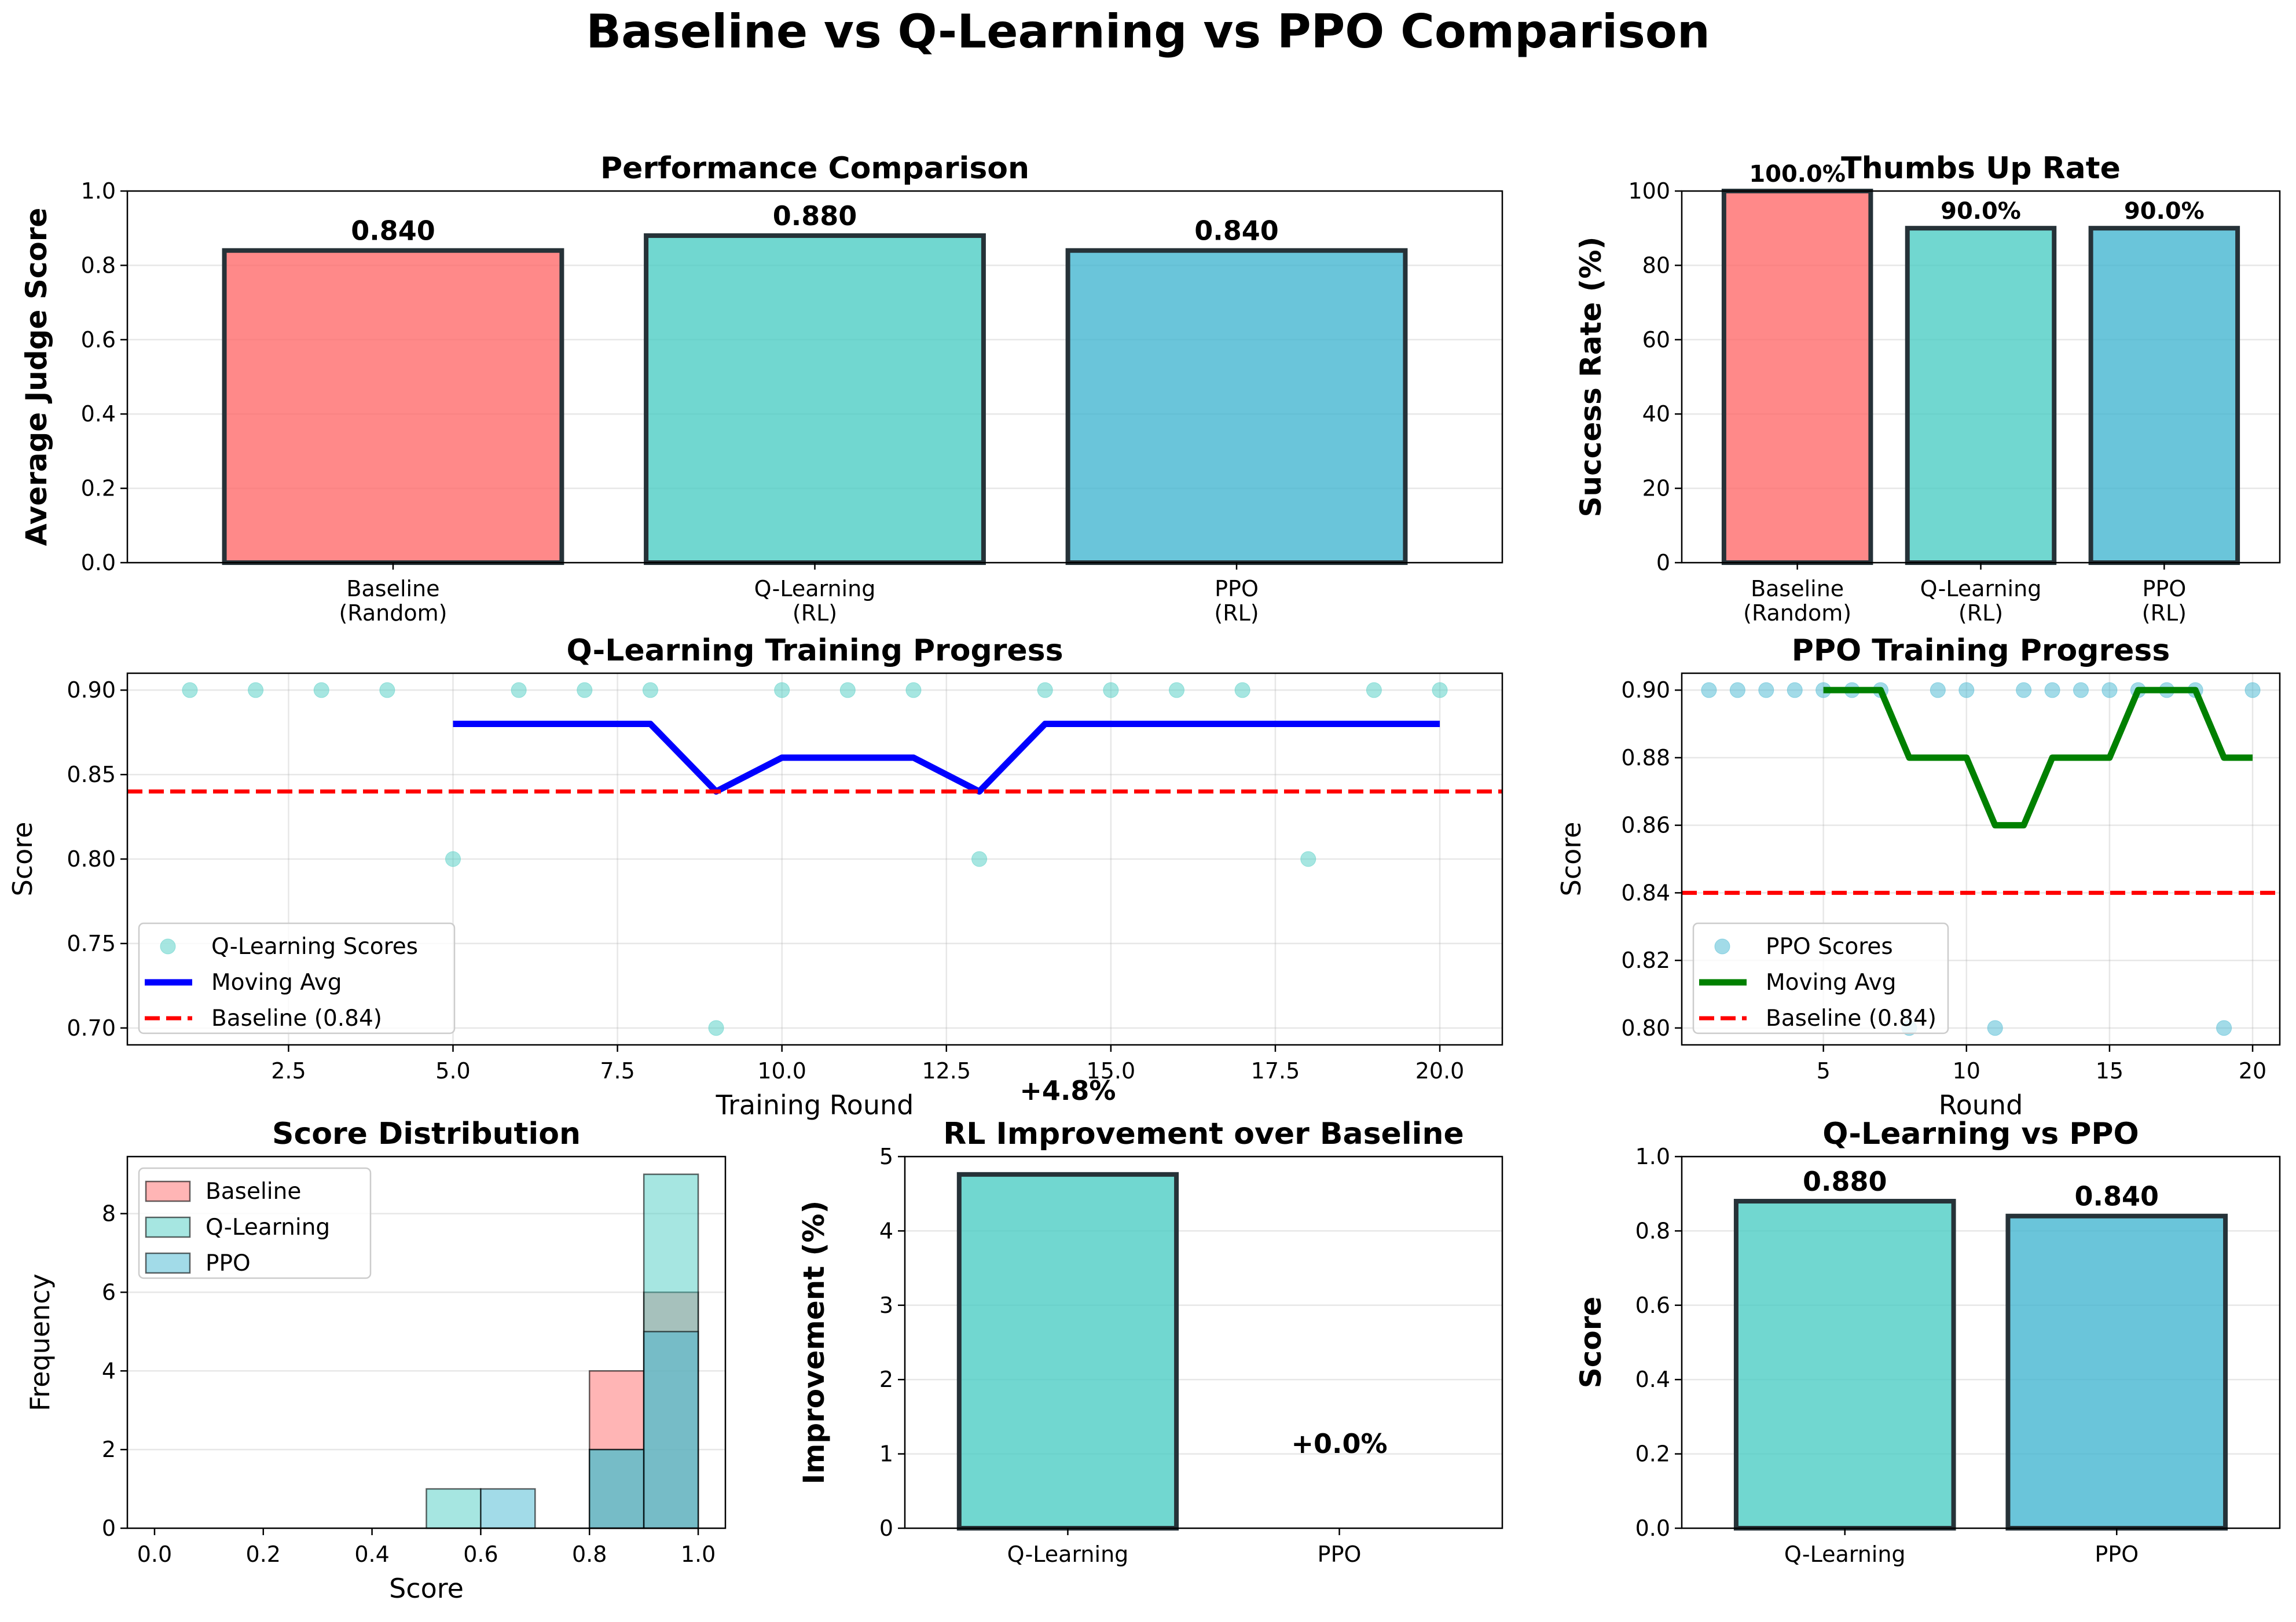  Describe the element at coordinates (1646, 825) in the screenshot. I see `y-tick-label: 0.86` at that location.